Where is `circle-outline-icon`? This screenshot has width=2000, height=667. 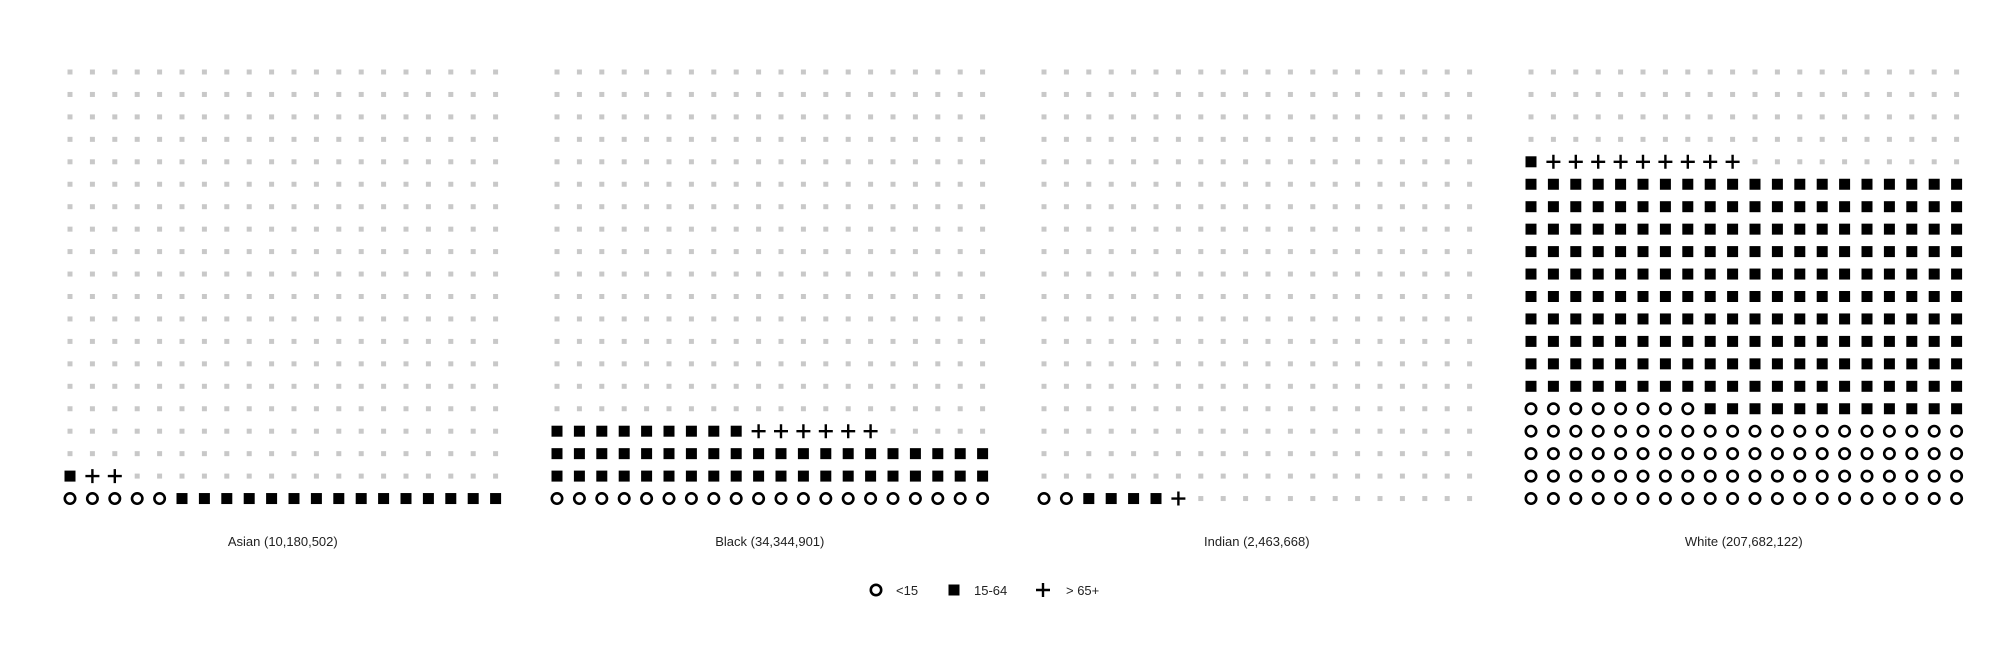 circle-outline-icon is located at coordinates (876, 590).